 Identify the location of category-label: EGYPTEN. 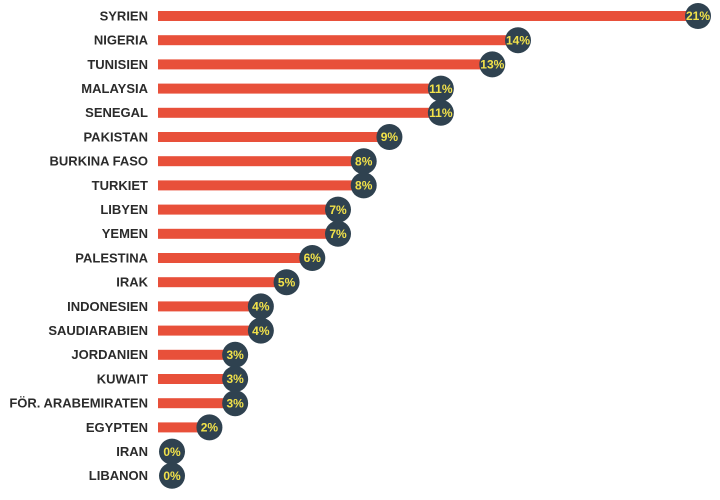
(117, 427).